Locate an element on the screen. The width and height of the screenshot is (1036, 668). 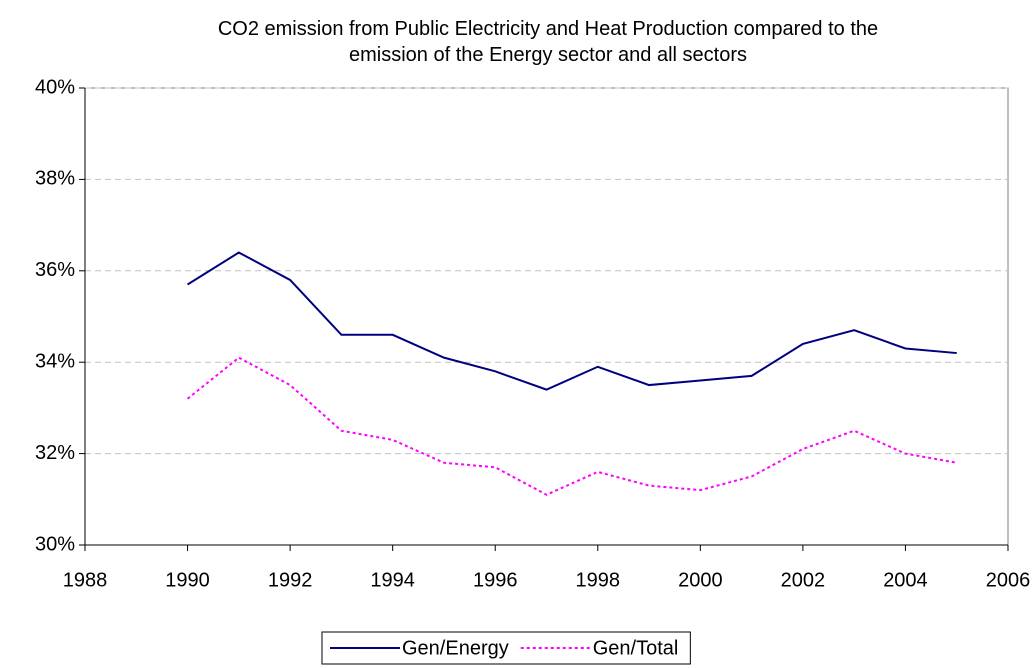
y-tick-label: 38% is located at coordinates (55, 179).